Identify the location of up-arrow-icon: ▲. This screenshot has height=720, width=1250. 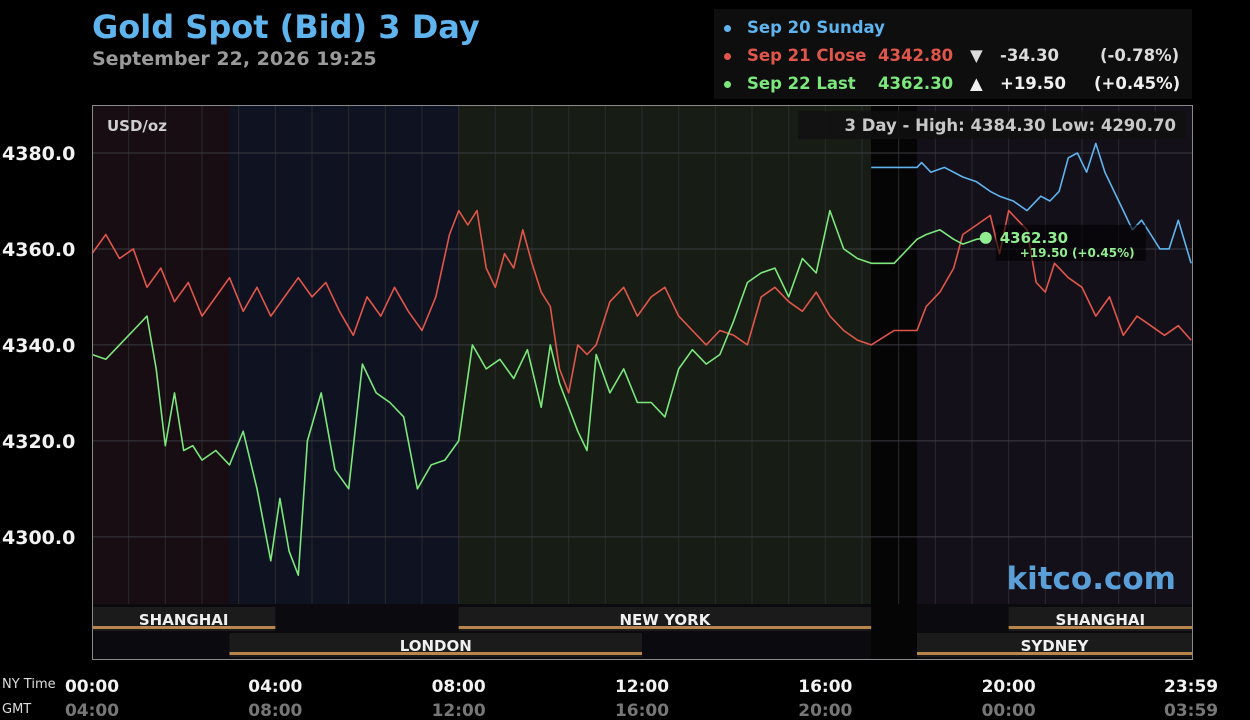
(976, 83).